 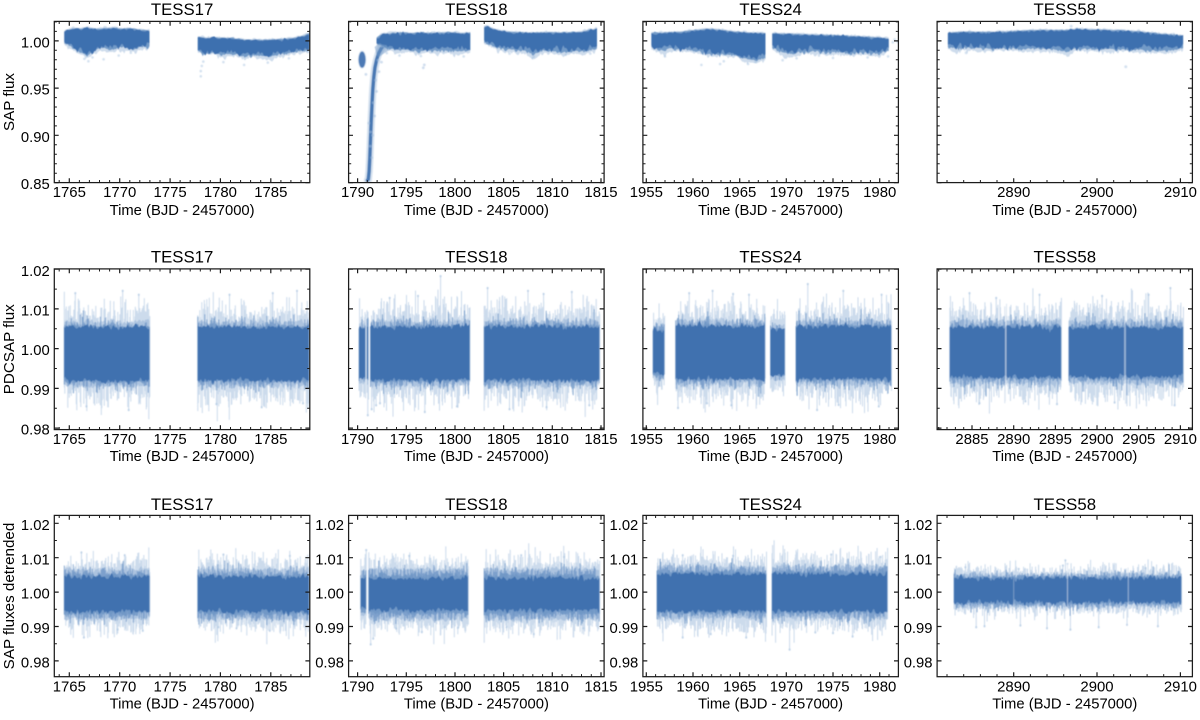 What do you see at coordinates (9, 102) in the screenshot?
I see `svg-text: SAP flux` at bounding box center [9, 102].